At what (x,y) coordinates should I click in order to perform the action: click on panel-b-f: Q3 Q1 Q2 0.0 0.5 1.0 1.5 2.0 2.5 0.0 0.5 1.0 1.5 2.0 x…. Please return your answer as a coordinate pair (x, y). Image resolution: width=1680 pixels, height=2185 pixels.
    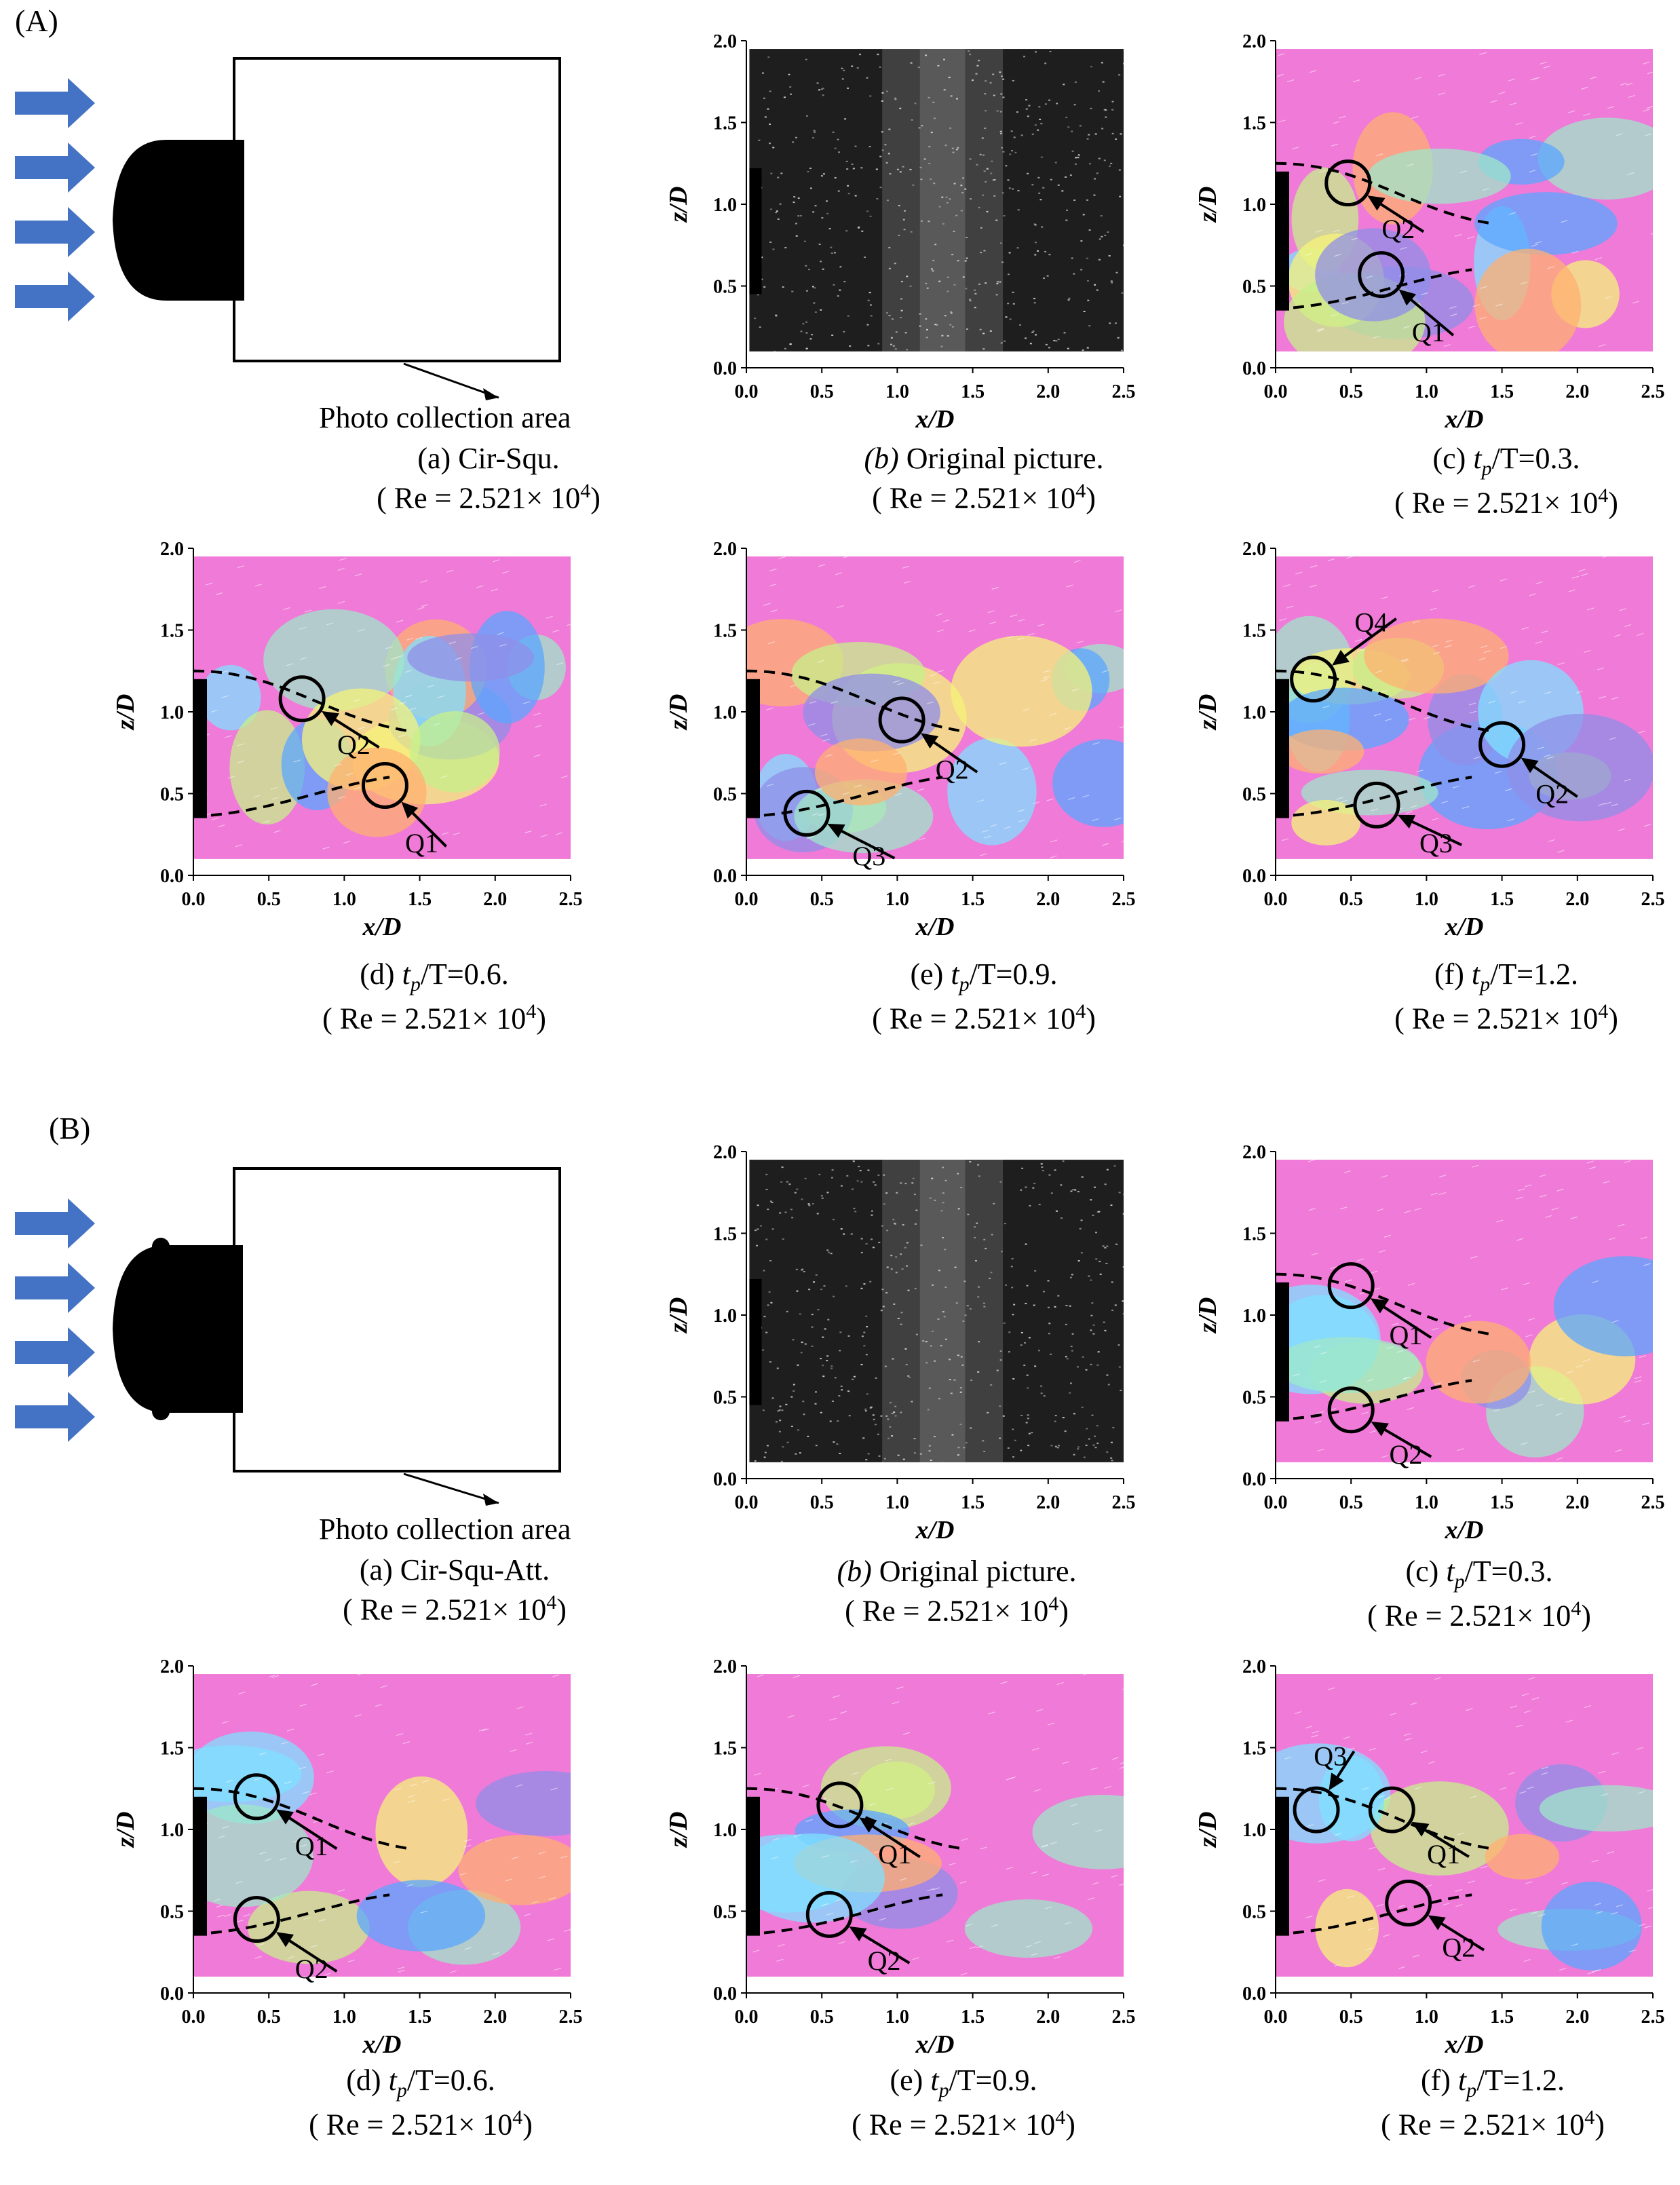
    Looking at the image, I should click on (1429, 1857).